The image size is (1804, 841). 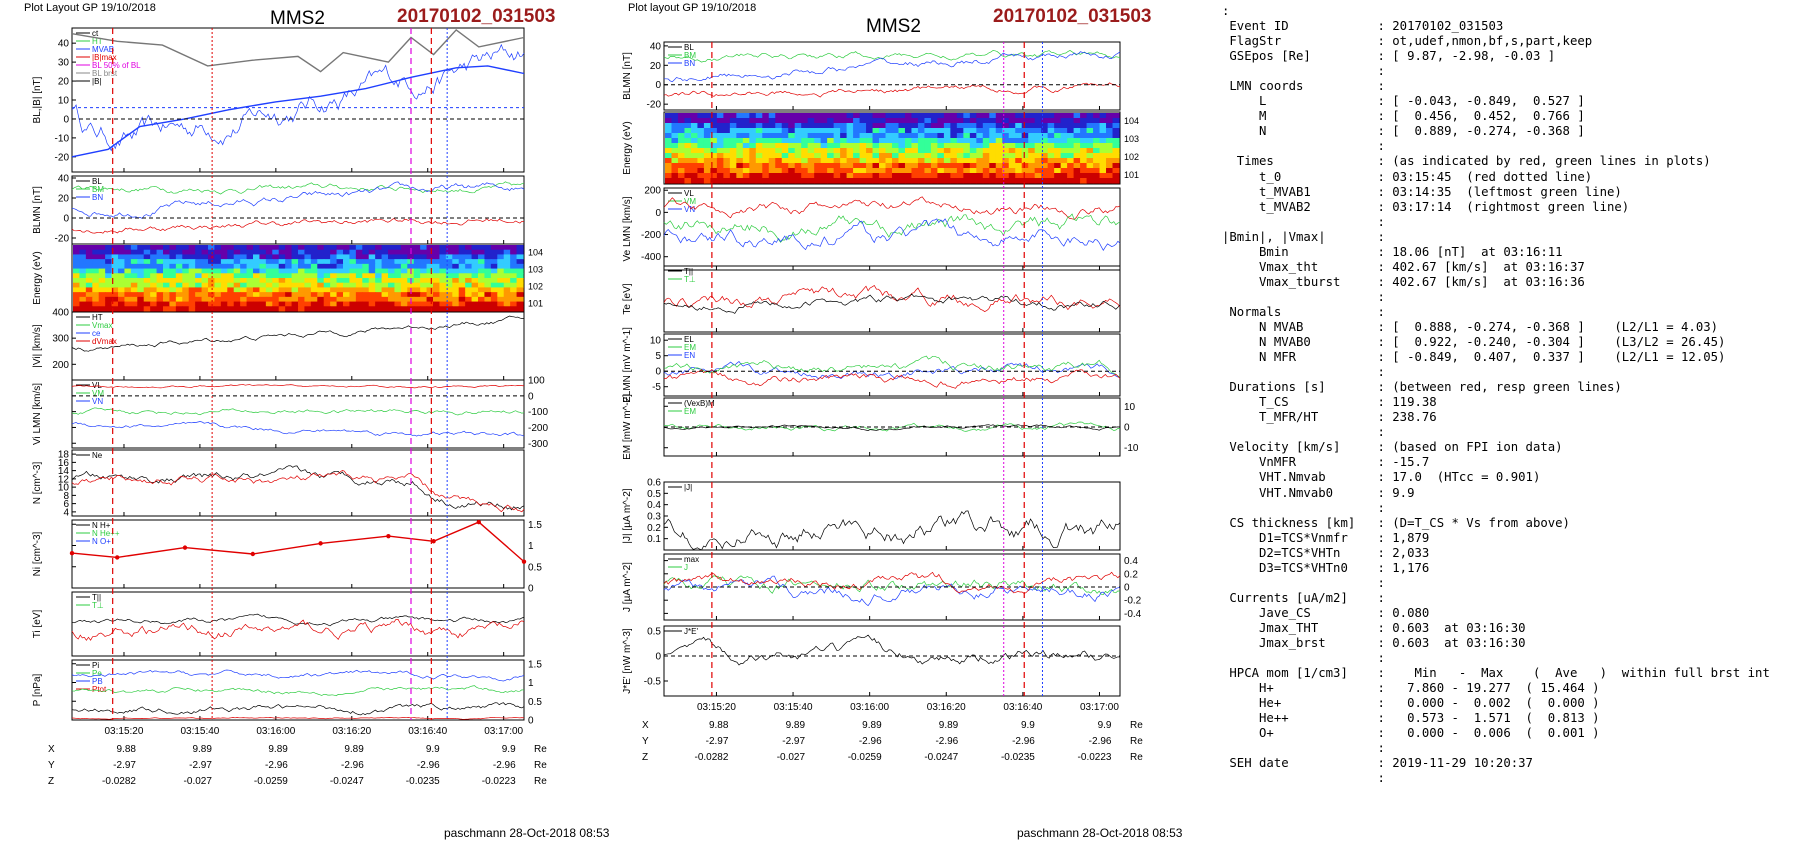 What do you see at coordinates (66, 119) in the screenshot?
I see `y-tick-label: 0` at bounding box center [66, 119].